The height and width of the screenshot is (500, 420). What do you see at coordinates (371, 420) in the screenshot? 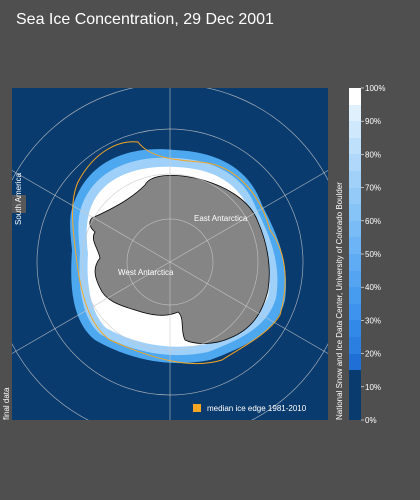
I see `colorbar-tick-label: 0%` at bounding box center [371, 420].